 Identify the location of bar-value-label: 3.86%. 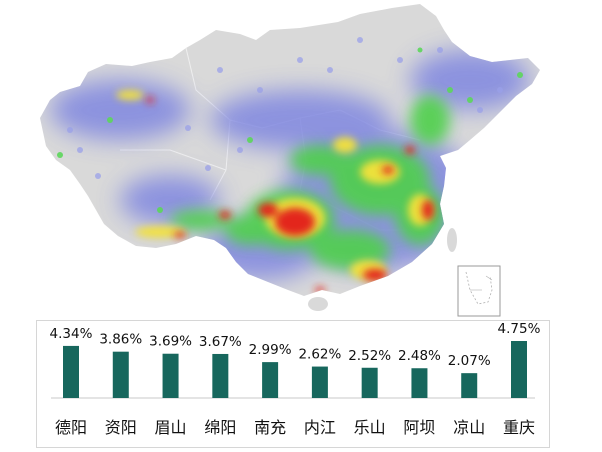
(120, 340).